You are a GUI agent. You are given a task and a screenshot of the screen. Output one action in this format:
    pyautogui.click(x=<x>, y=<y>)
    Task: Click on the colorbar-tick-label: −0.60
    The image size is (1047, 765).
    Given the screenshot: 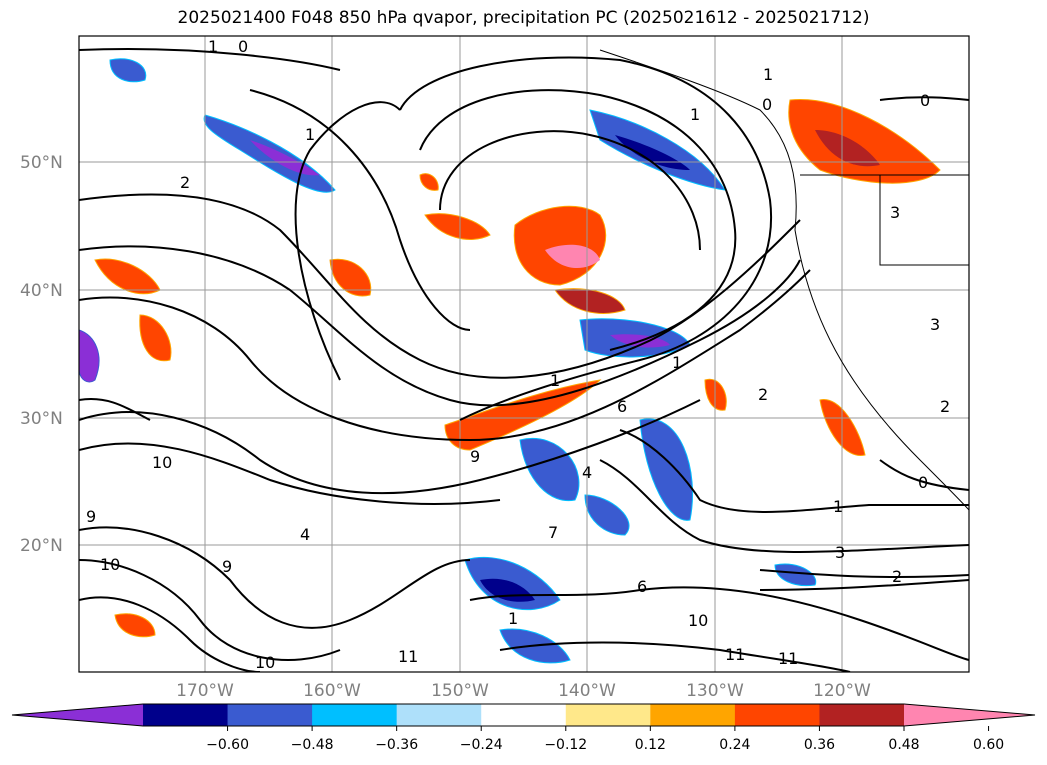 What is the action you would take?
    pyautogui.click(x=227, y=745)
    